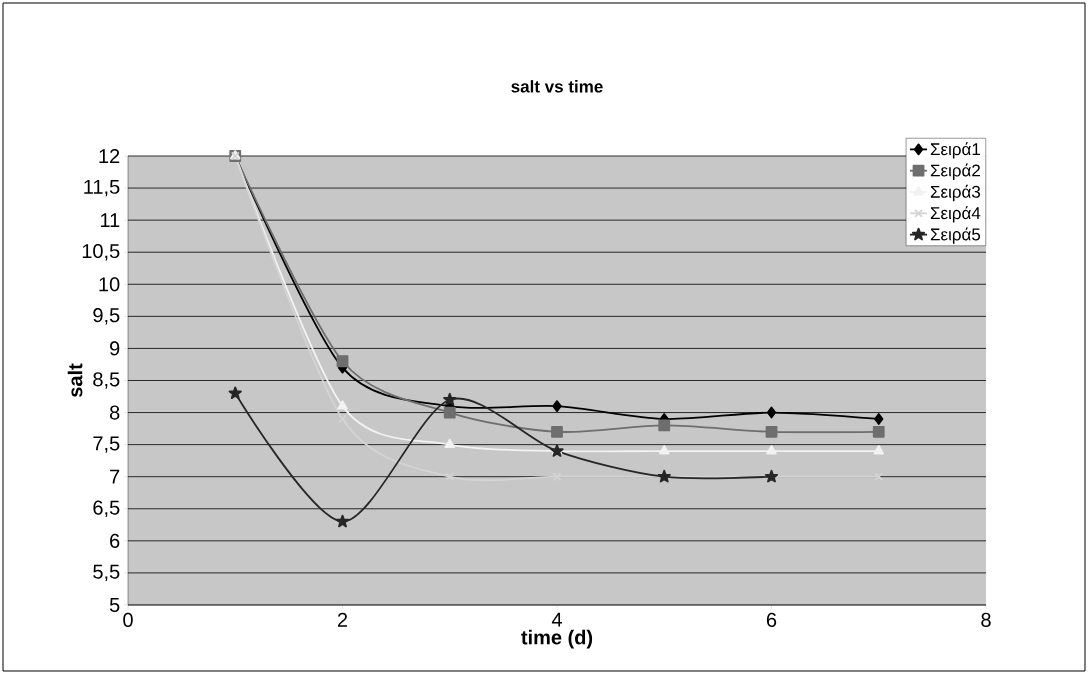 This screenshot has width=1088, height=674. Describe the element at coordinates (955, 235) in the screenshot. I see `legend-label: Σειρά5` at that location.